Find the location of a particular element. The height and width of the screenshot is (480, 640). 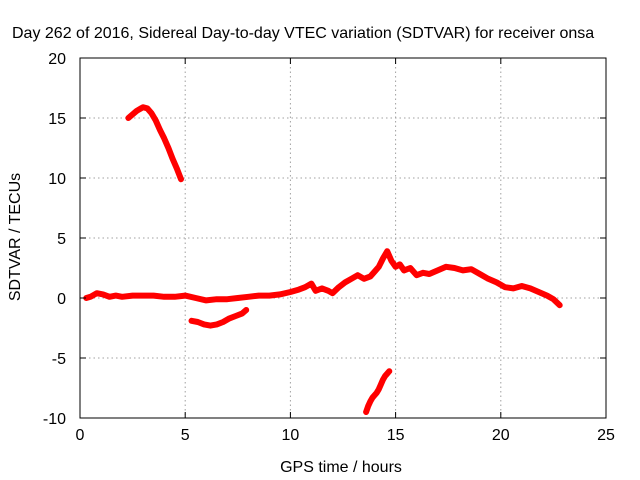

y-tick-label: 10 is located at coordinates (57, 179).